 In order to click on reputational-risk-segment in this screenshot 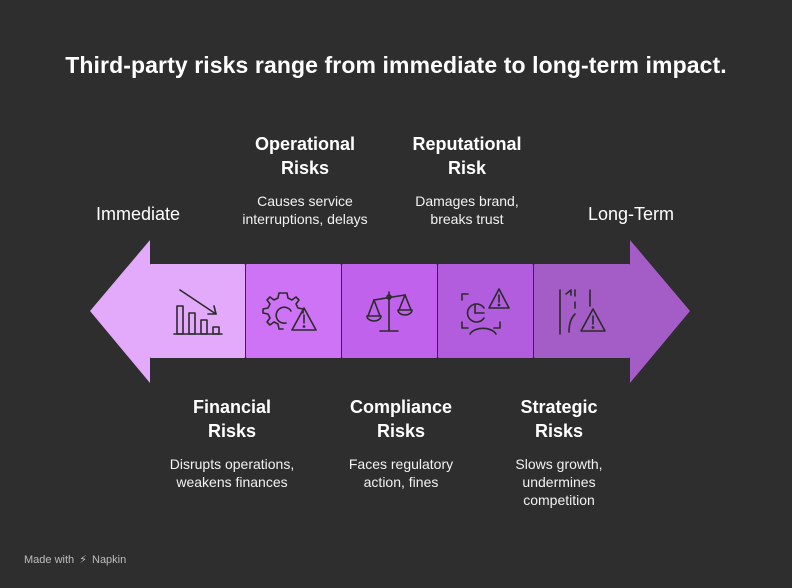, I will do `click(485, 311)`.